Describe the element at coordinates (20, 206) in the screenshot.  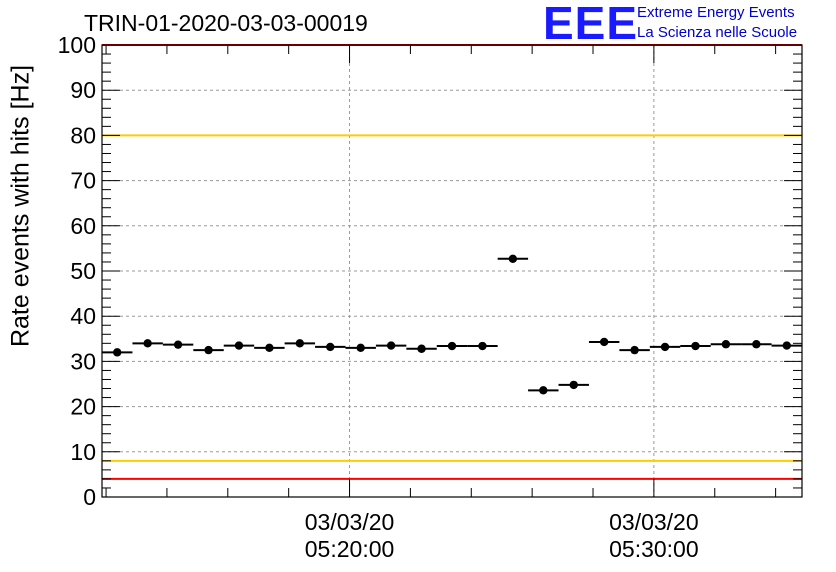
I see `y-axis-label: Rate events with hits [Hz]` at that location.